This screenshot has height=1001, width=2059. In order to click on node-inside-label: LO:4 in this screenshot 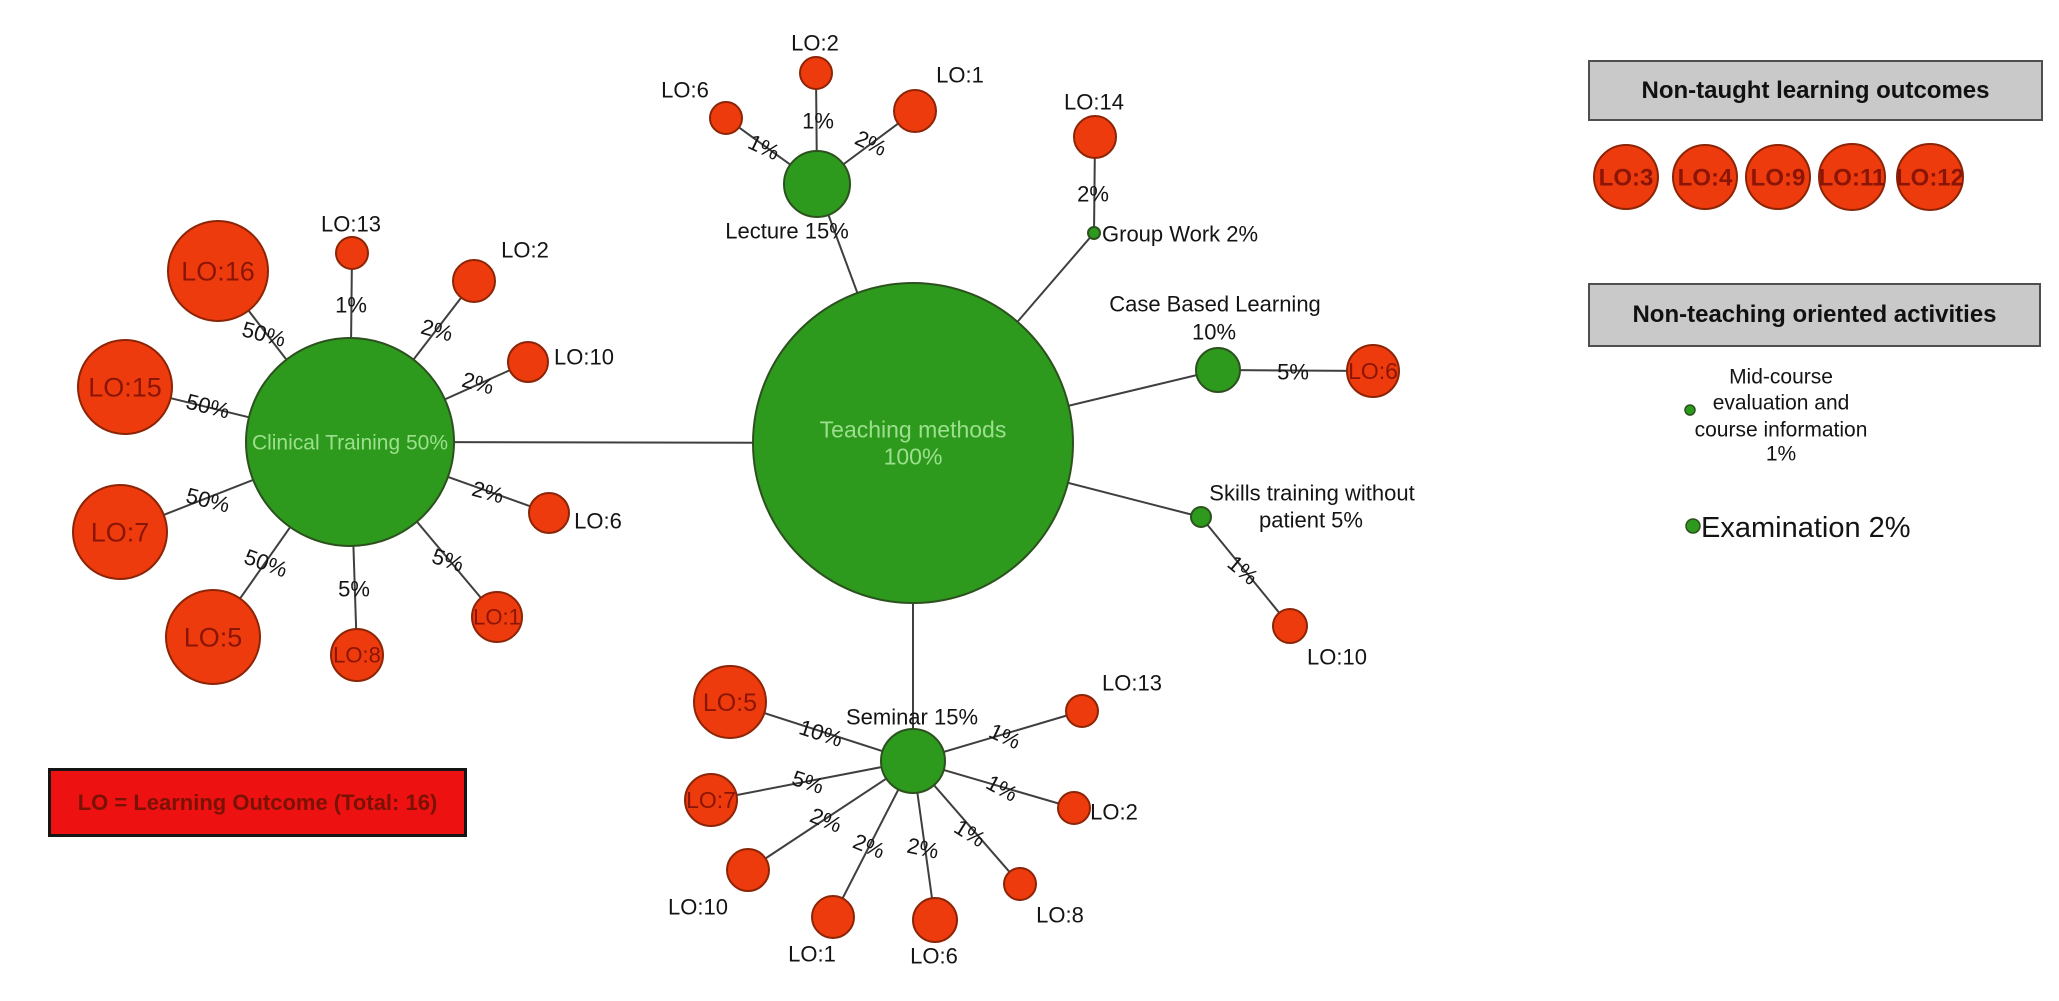, I will do `click(1705, 177)`.